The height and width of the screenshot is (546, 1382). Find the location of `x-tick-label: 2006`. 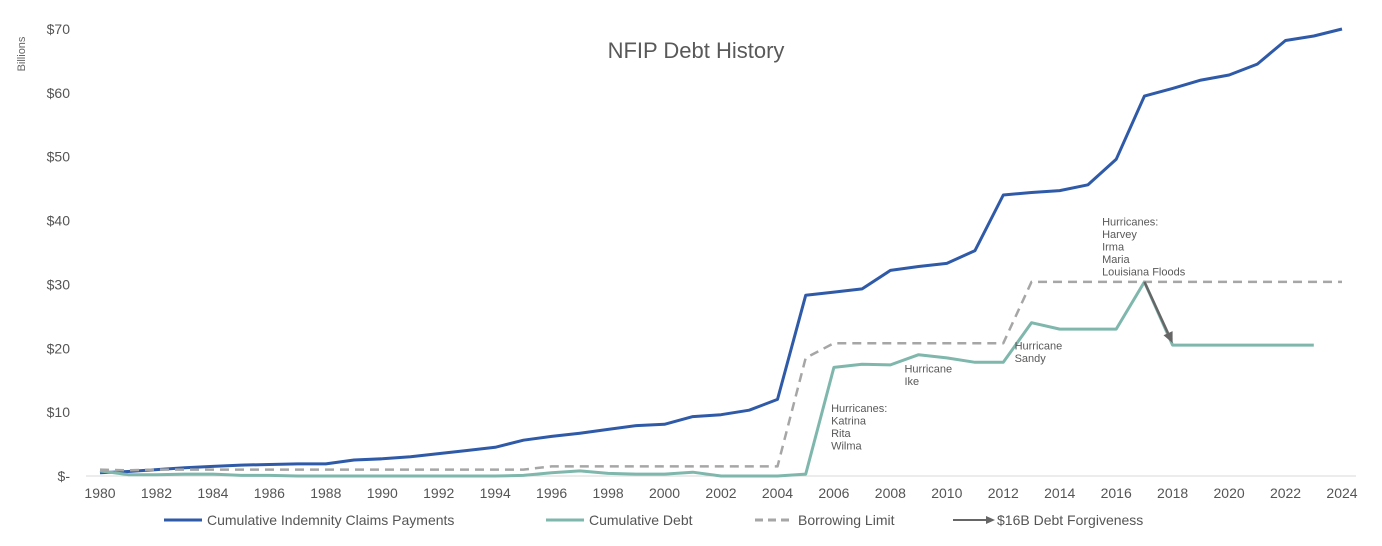

x-tick-label: 2006 is located at coordinates (833, 493).